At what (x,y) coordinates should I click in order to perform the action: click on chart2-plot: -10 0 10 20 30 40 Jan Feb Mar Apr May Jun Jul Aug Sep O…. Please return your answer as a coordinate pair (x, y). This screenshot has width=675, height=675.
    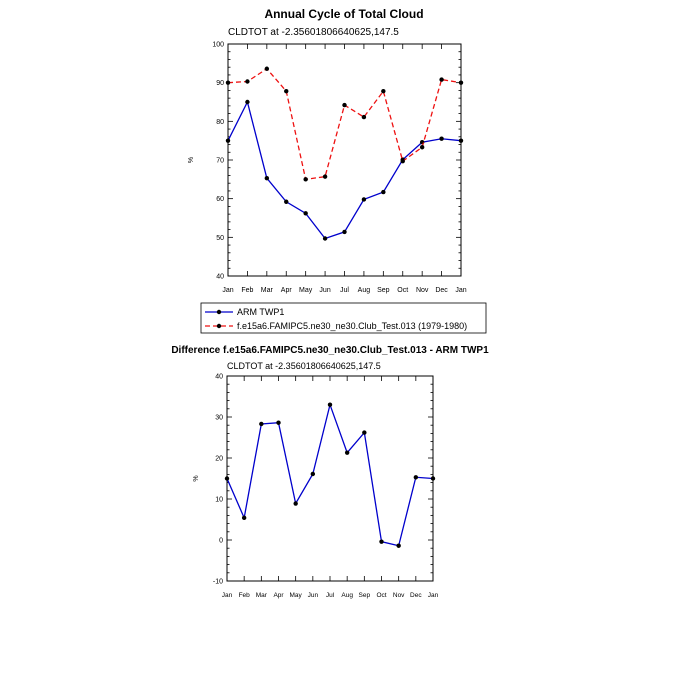
    Looking at the image, I should click on (316, 487).